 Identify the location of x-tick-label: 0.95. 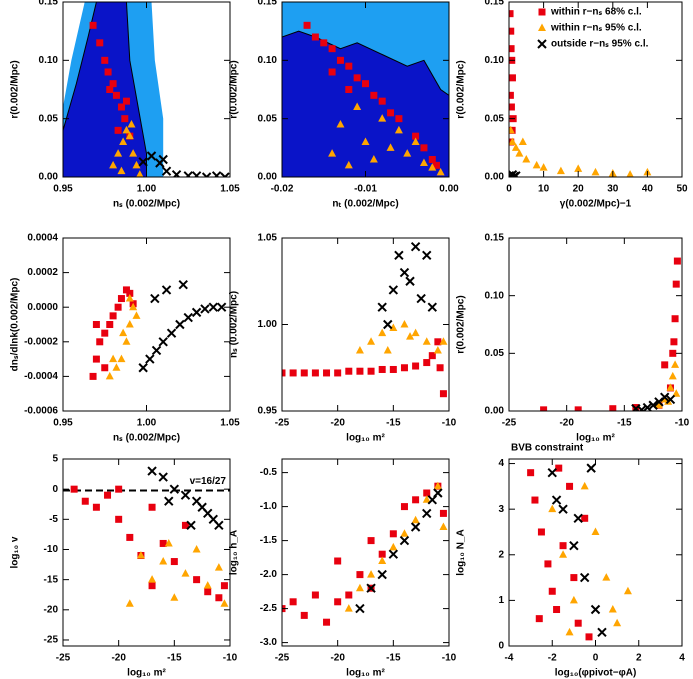
(63, 423).